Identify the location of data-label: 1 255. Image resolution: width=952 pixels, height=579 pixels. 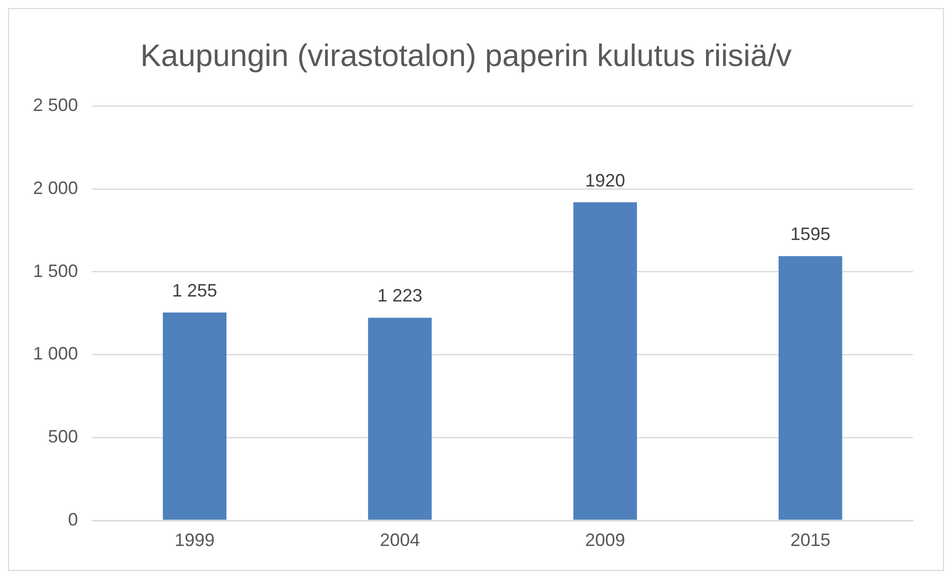
(195, 290).